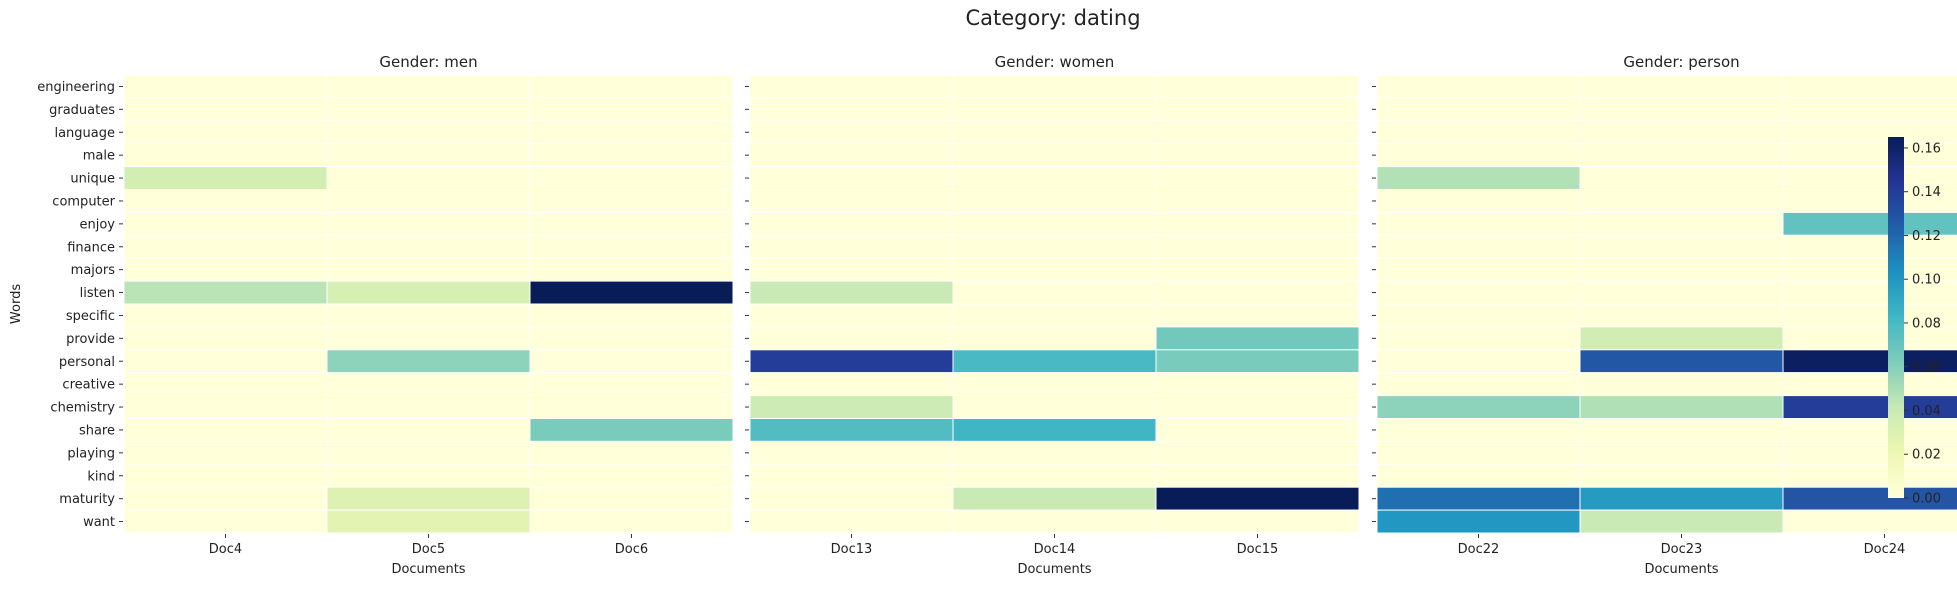  I want to click on panel-title: Gender: person, so click(1681, 62).